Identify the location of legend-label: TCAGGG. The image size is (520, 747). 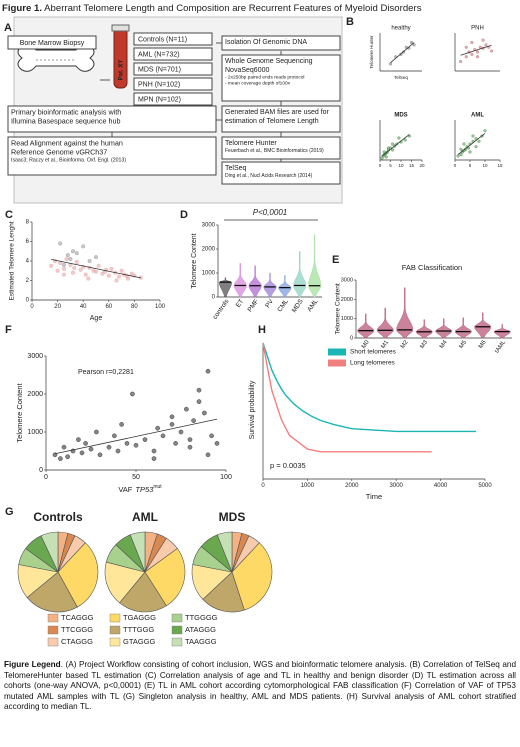
(77, 617).